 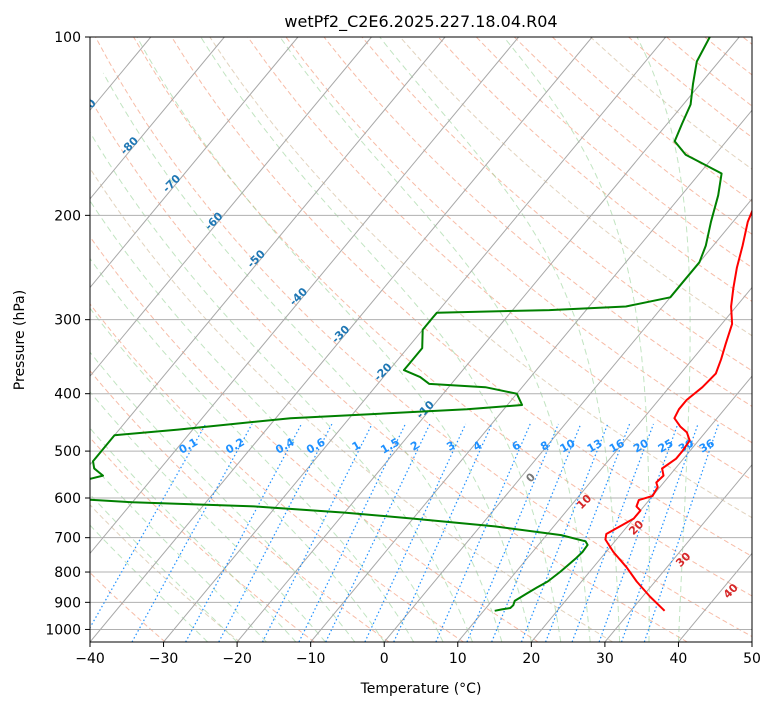 What do you see at coordinates (458, 659) in the screenshot?
I see `x-tick-label: 10` at bounding box center [458, 659].